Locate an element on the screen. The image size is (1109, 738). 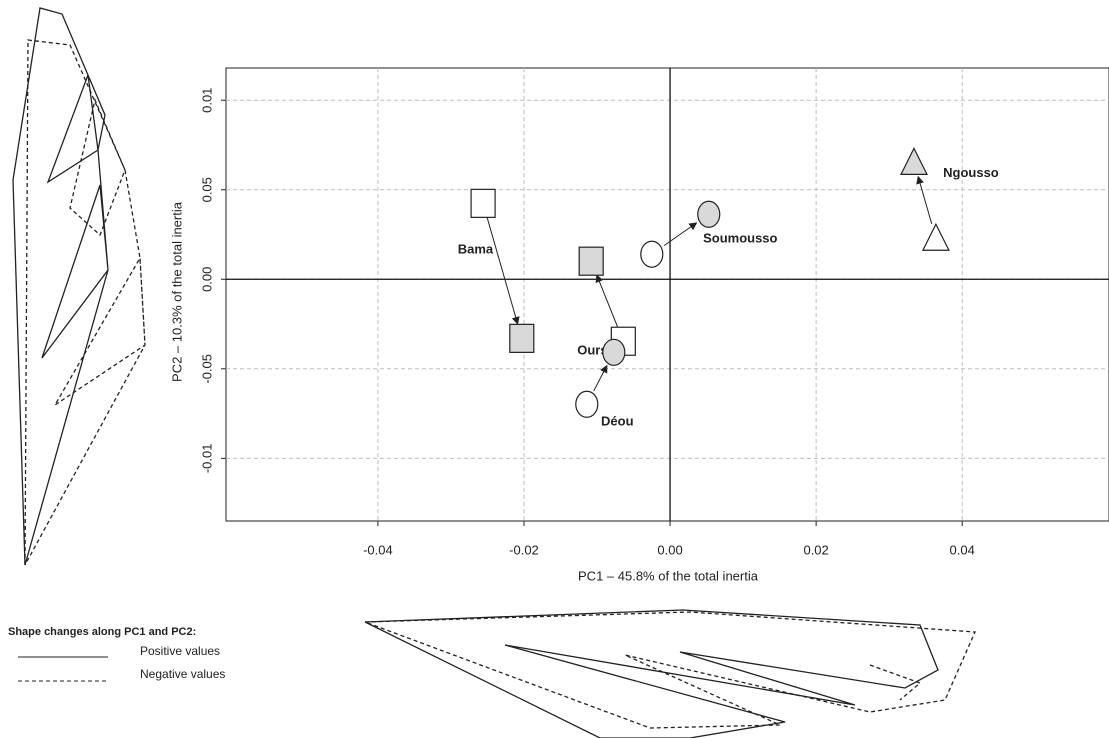
y-axis-title: PC2 – 10.3% of the total inertia is located at coordinates (176, 291).